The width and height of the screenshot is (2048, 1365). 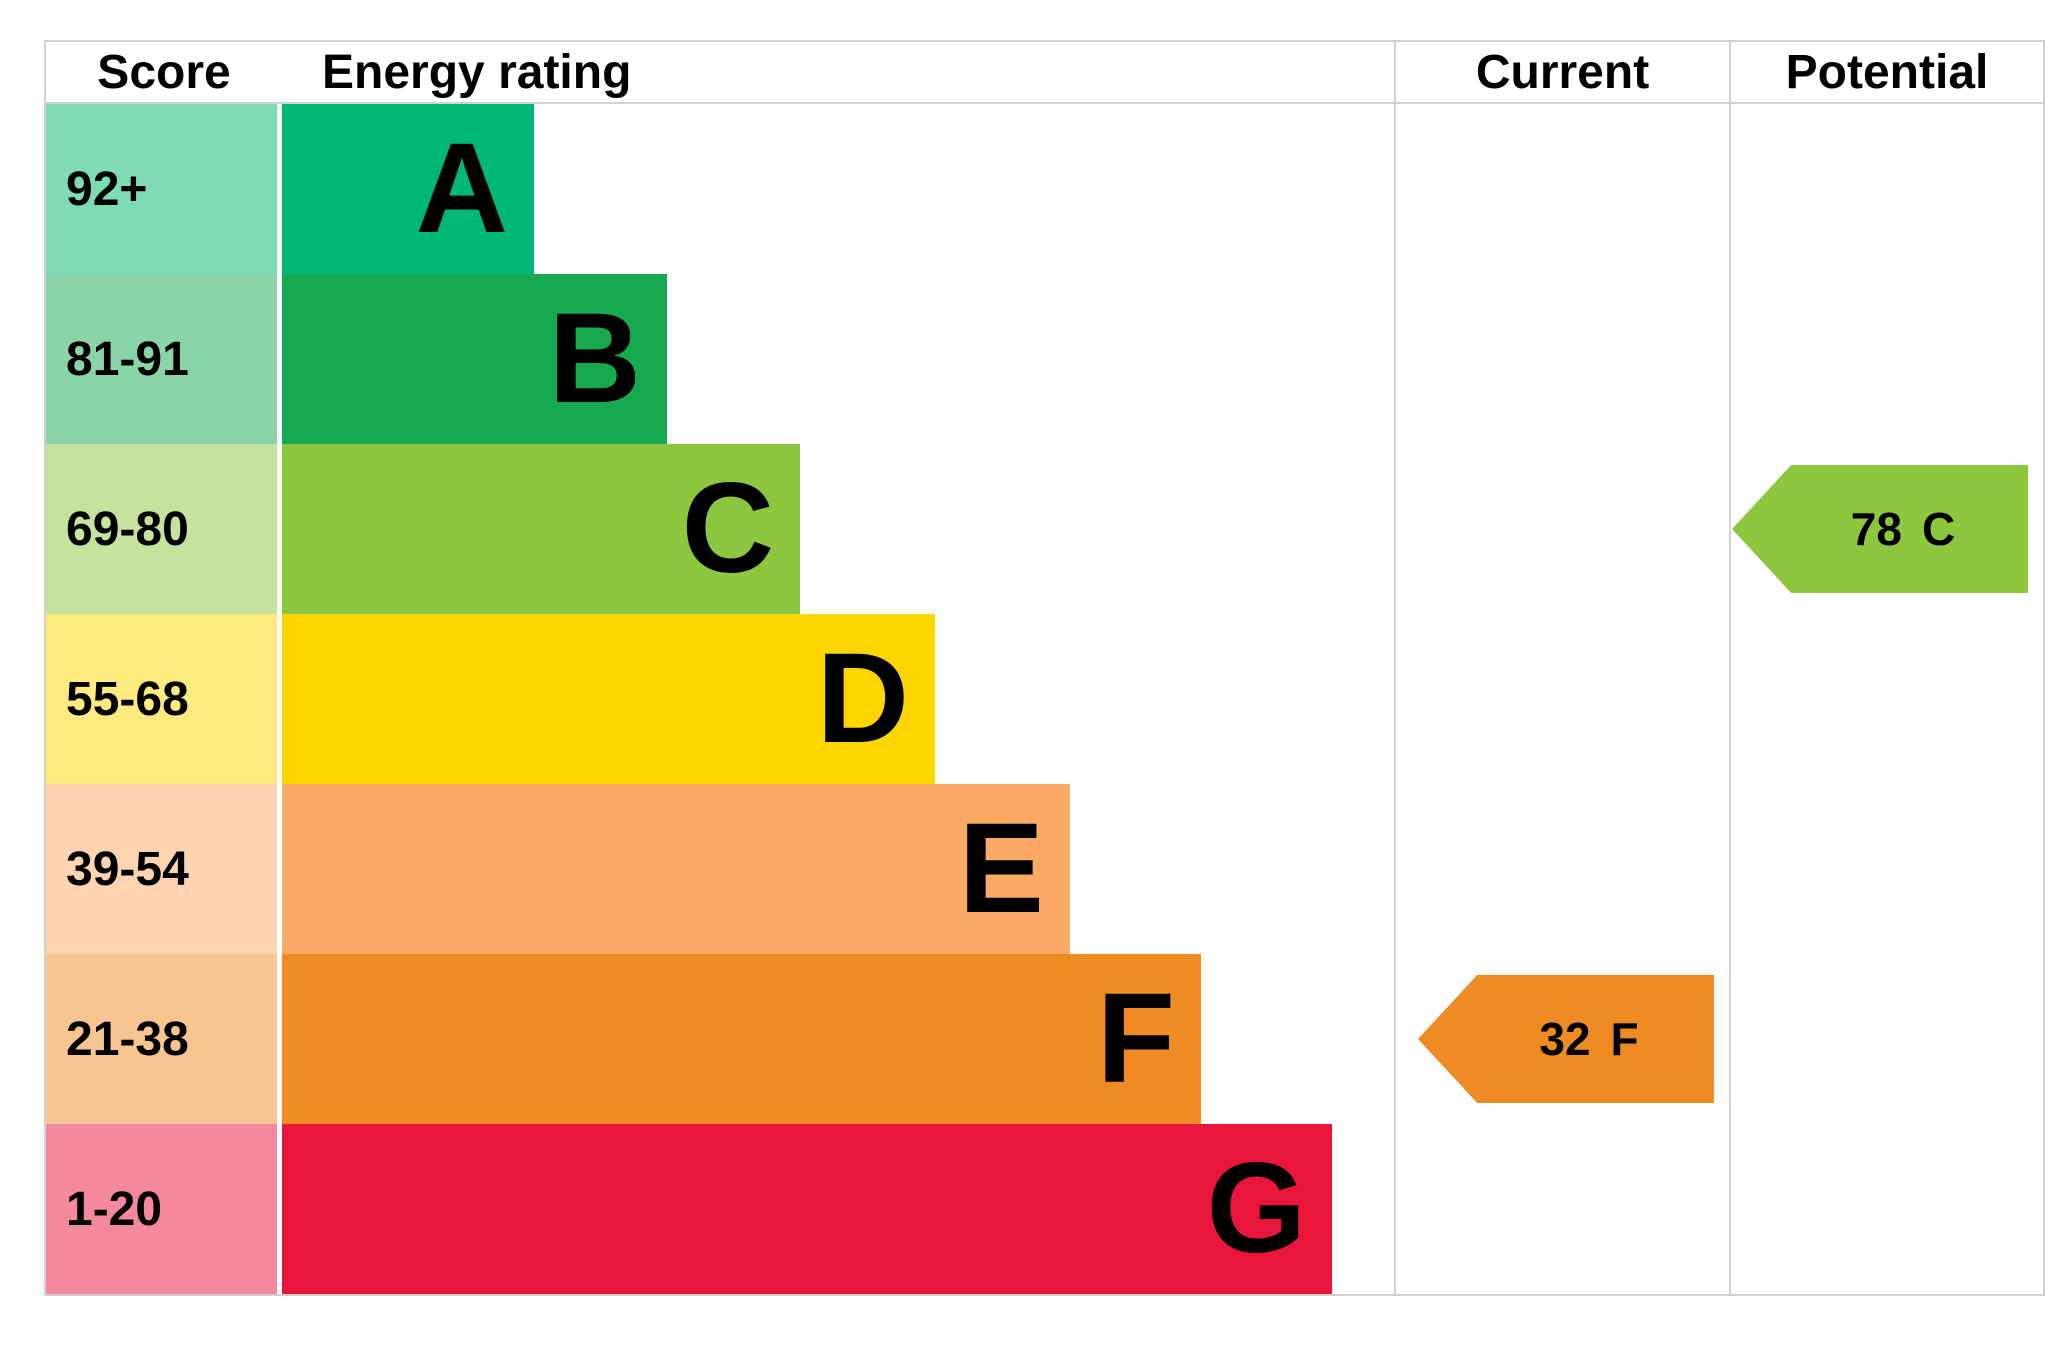 What do you see at coordinates (161, 1209) in the screenshot?
I see `score-range-label-g: 1-20` at bounding box center [161, 1209].